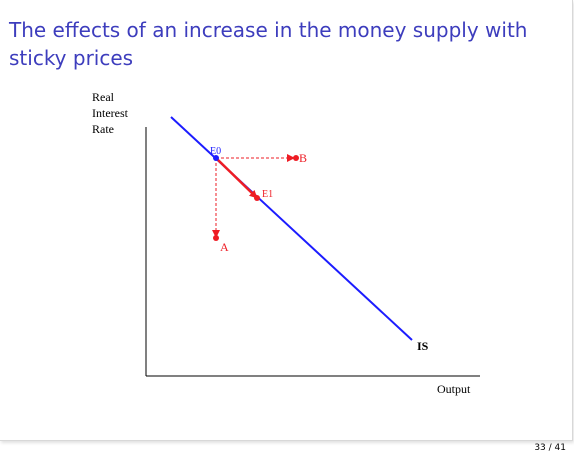  I want to click on y-axis-label-line-2: Interest, so click(110, 113).